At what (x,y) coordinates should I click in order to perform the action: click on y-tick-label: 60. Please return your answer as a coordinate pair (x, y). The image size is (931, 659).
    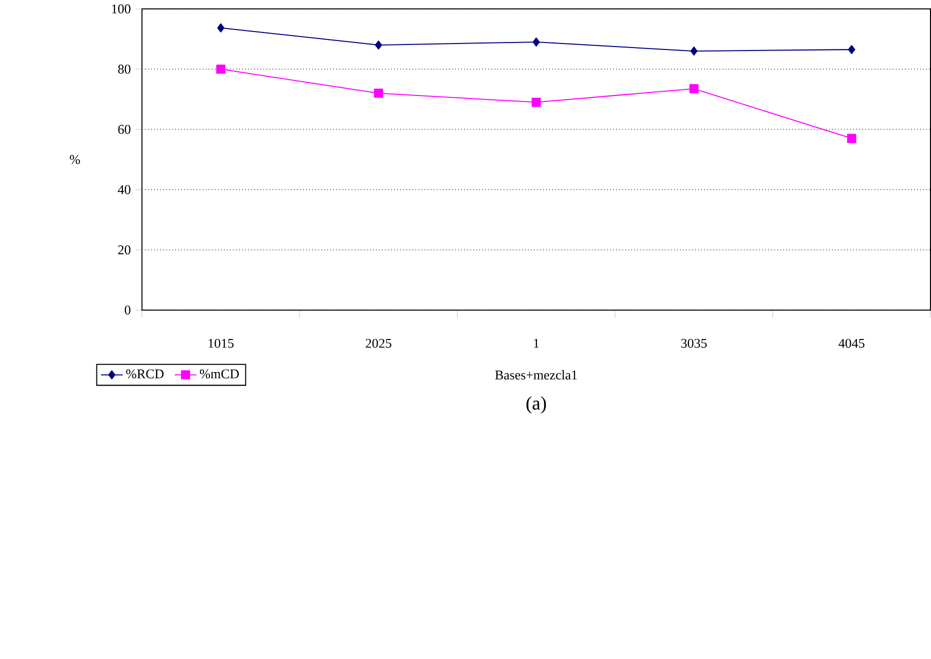
    Looking at the image, I should click on (124, 129).